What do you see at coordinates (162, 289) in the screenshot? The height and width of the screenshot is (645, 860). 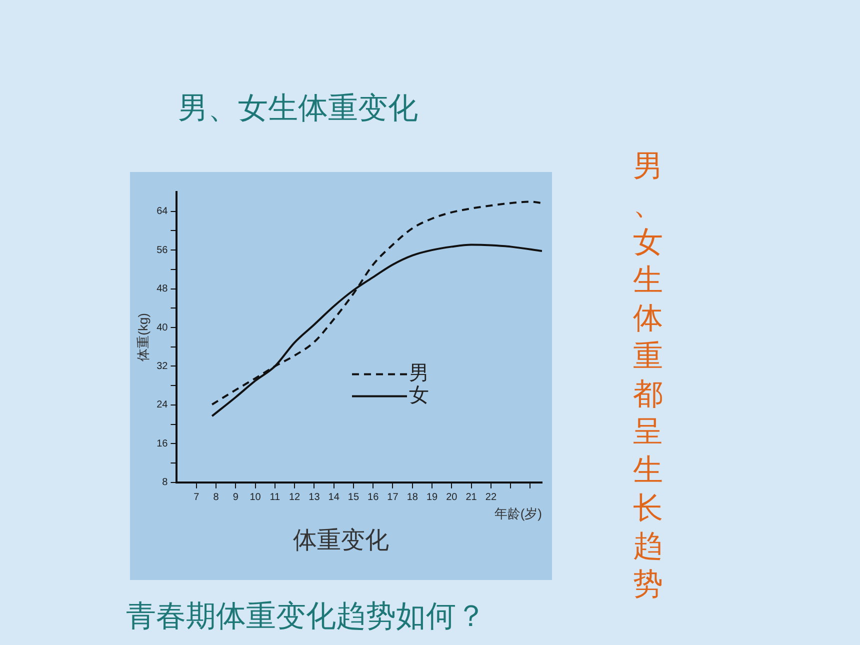 I see `y-tick-label: 48` at bounding box center [162, 289].